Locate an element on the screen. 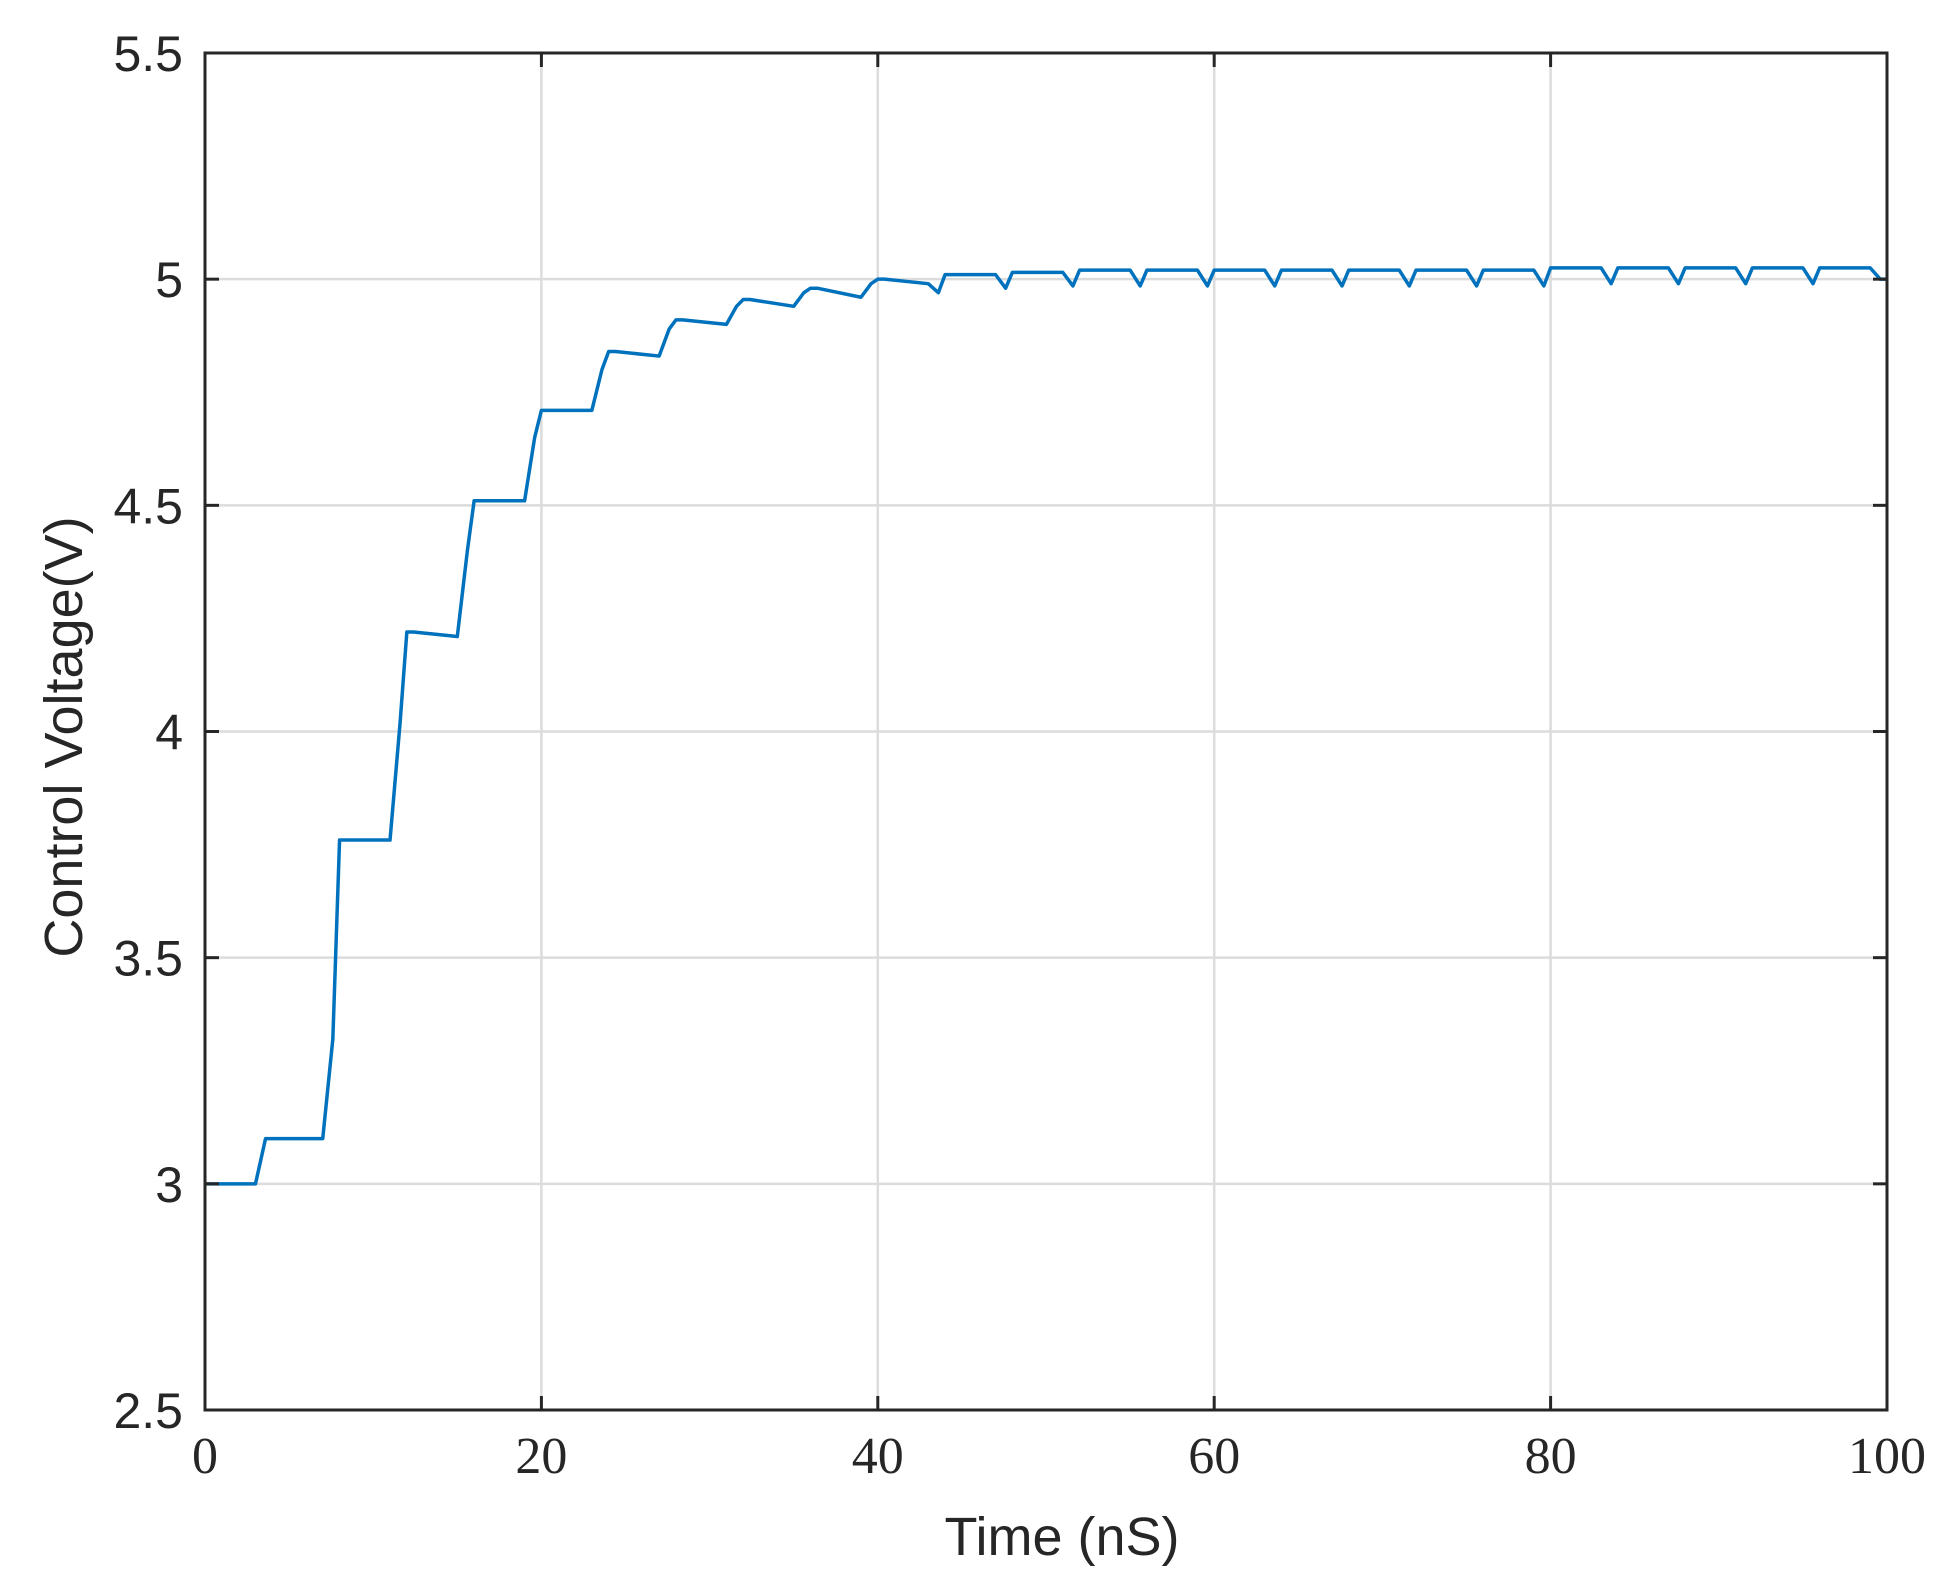  x-tick-label: 20 is located at coordinates (541, 1456).